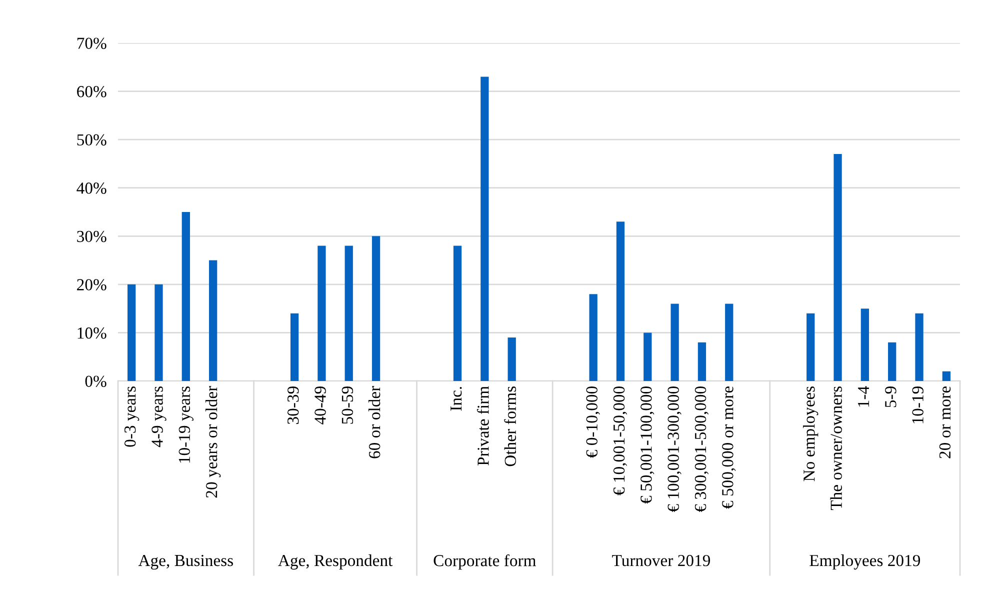 This screenshot has height=602, width=990. Describe the element at coordinates (863, 396) in the screenshot. I see `x-tick-label: 1-4` at that location.